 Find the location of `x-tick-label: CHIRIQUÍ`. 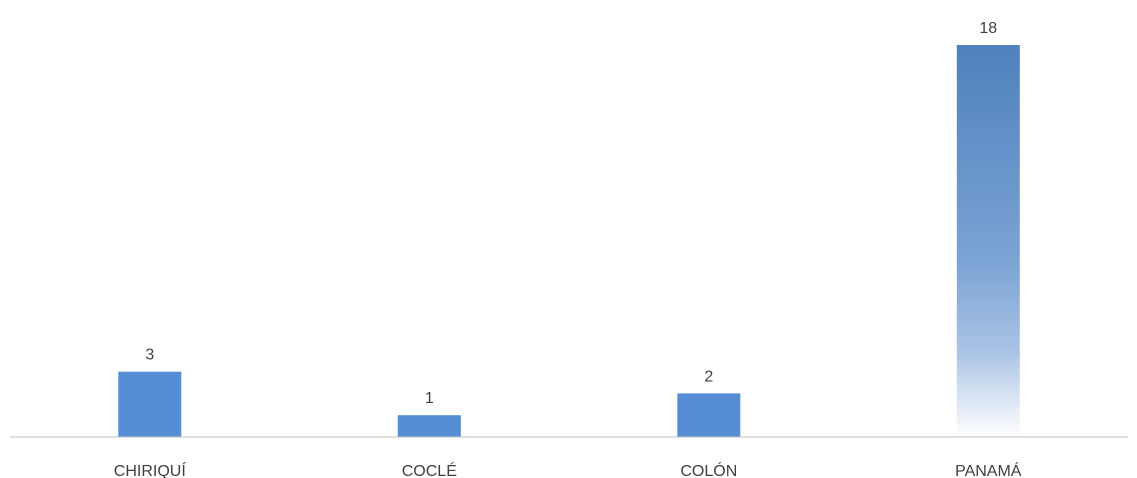

x-tick-label: CHIRIQUÍ is located at coordinates (150, 469).